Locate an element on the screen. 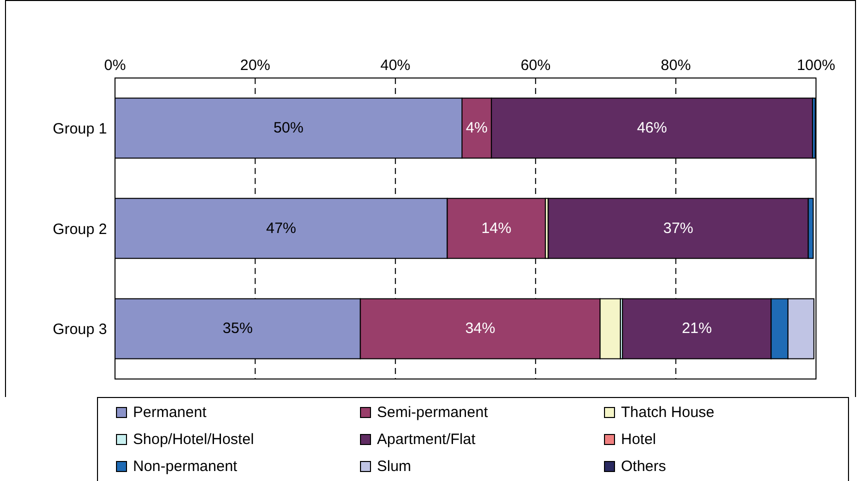 The image size is (859, 481). data-label: 47% is located at coordinates (281, 228).